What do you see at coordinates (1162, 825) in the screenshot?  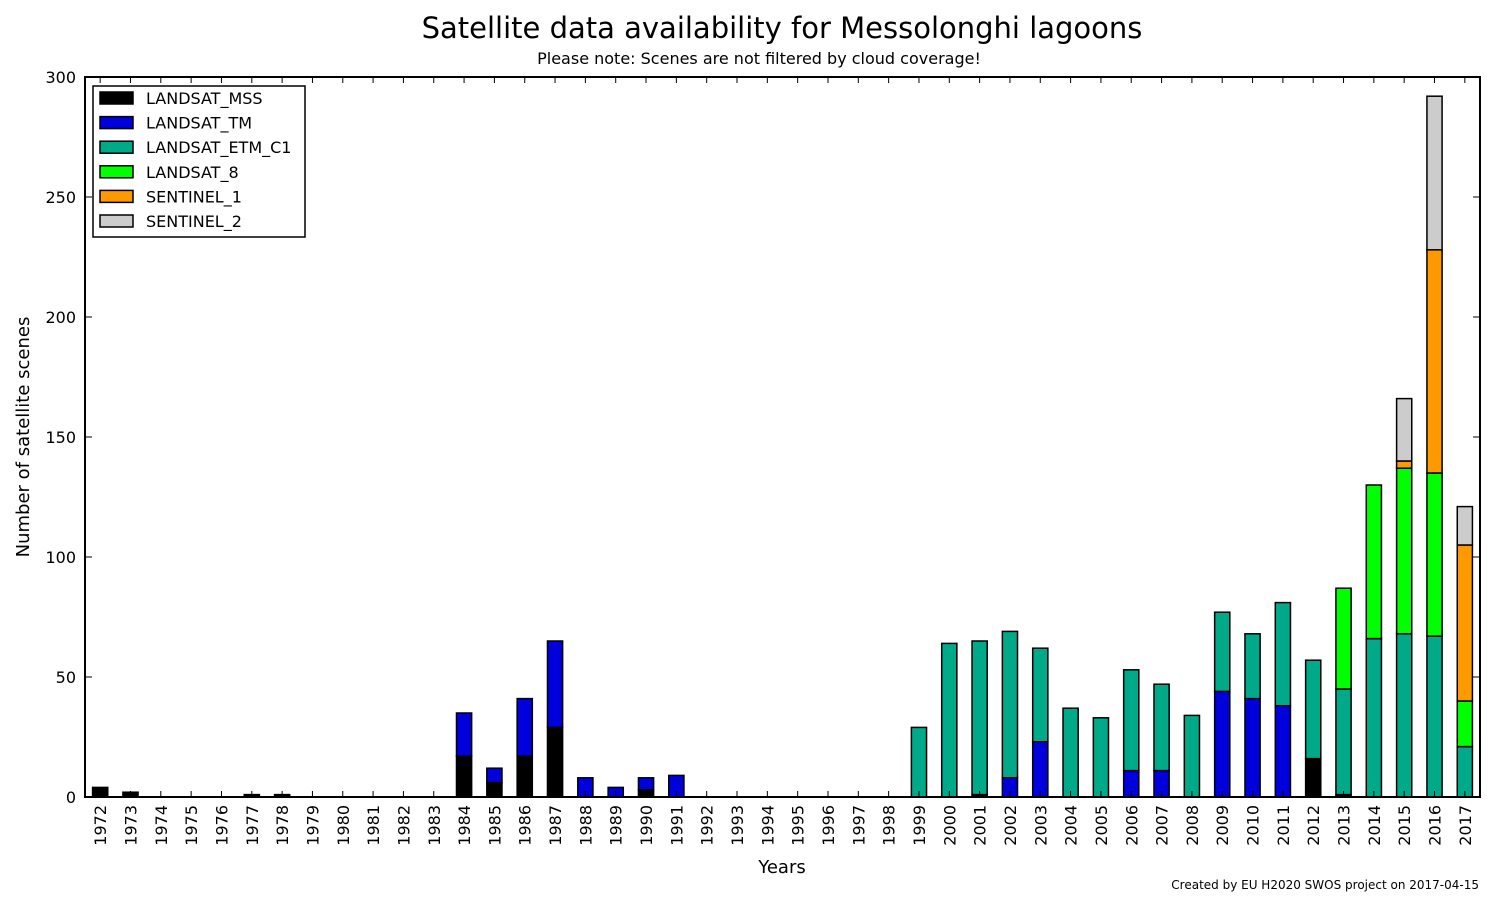 I see `x-tick-label-2007: 2007` at bounding box center [1162, 825].